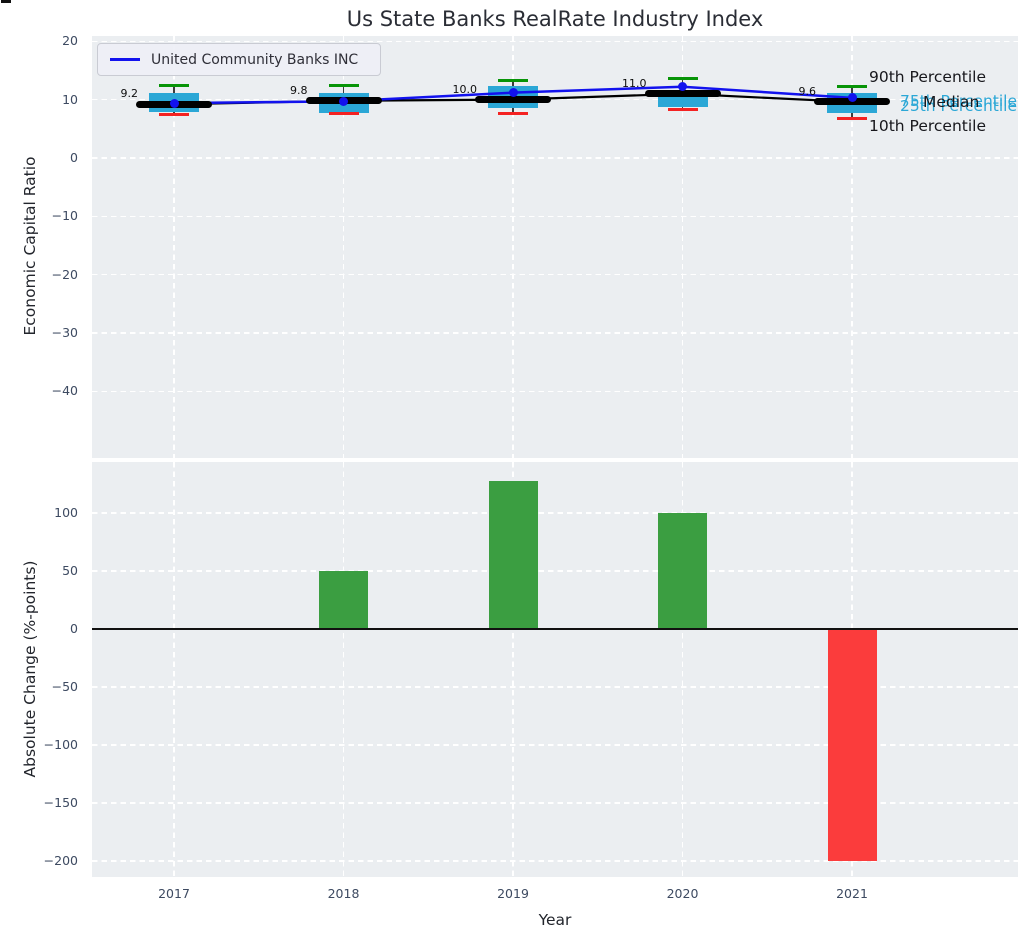 The width and height of the screenshot is (1029, 942). Describe the element at coordinates (852, 893) in the screenshot. I see `xtick-label: 2021` at that location.